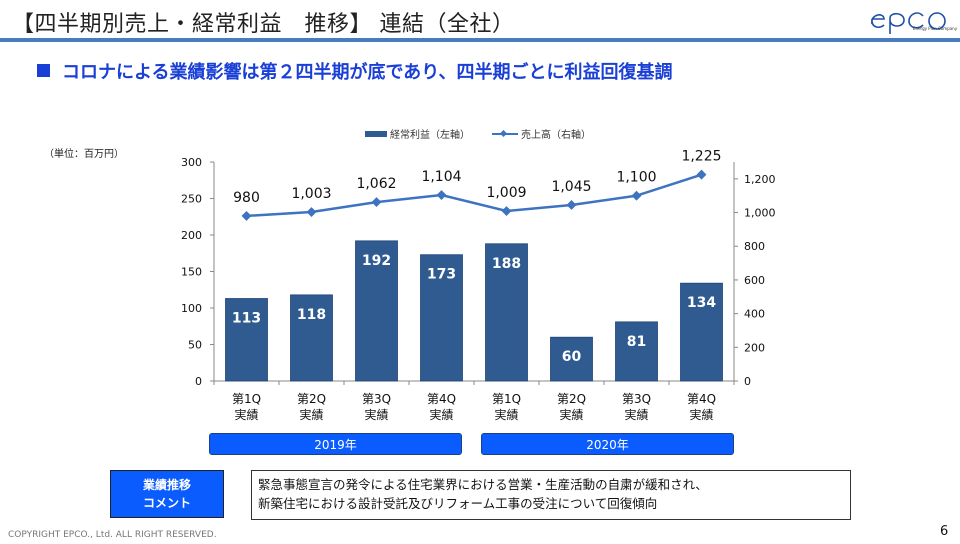 This screenshot has height=544, width=960. What do you see at coordinates (167, 494) in the screenshot?
I see `comment-label: 業績推移 コメント` at bounding box center [167, 494].